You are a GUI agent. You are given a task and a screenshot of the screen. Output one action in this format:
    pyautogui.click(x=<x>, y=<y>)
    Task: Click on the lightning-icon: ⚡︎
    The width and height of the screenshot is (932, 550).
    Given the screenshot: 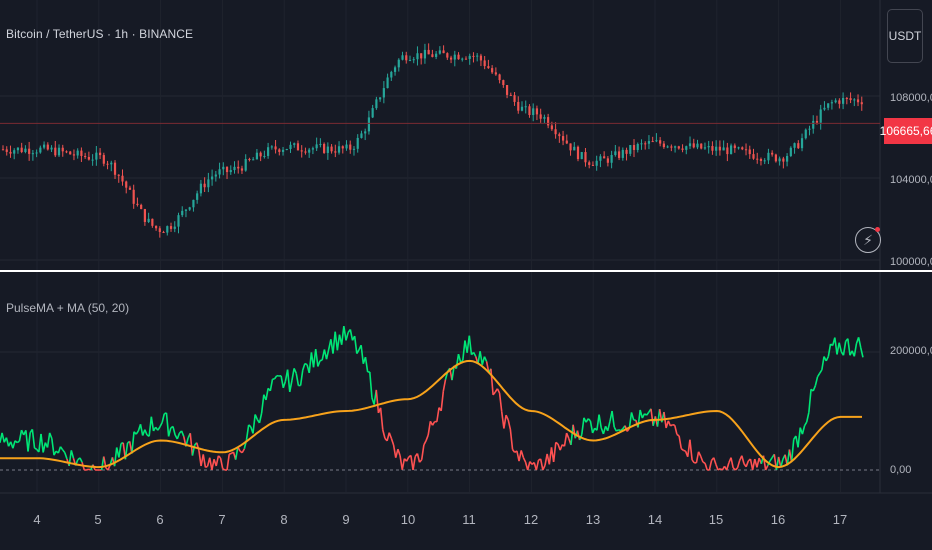 What is the action you would take?
    pyautogui.click(x=868, y=240)
    